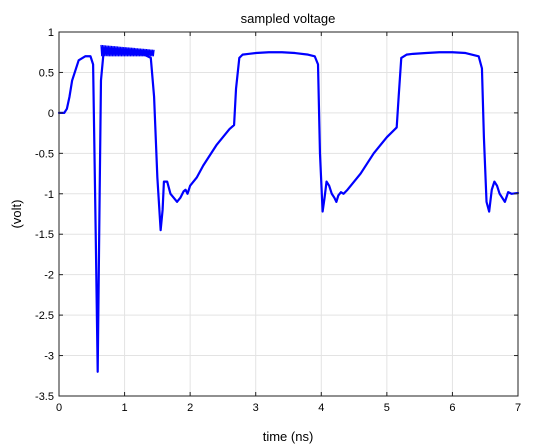 The height and width of the screenshot is (448, 550). I want to click on x-tick-label: 4, so click(321, 408).